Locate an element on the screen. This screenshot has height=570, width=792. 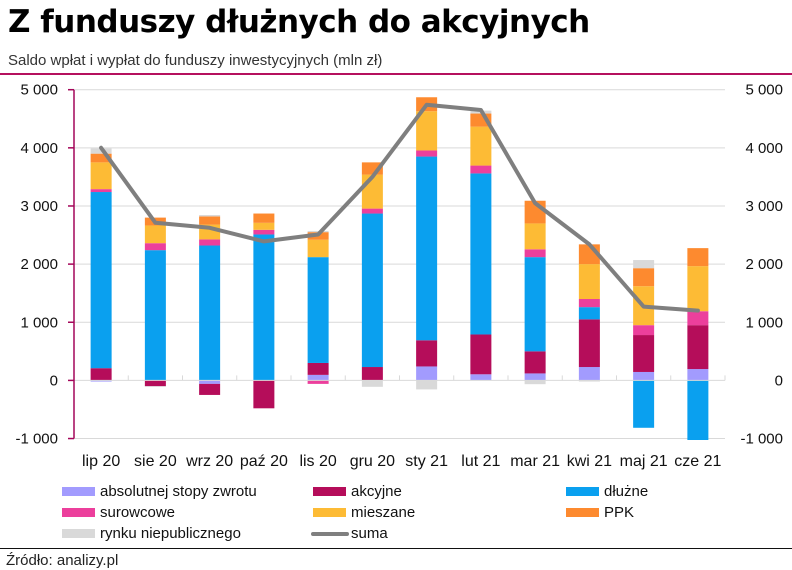
x-tick-label: lip 20 is located at coordinates (101, 461).